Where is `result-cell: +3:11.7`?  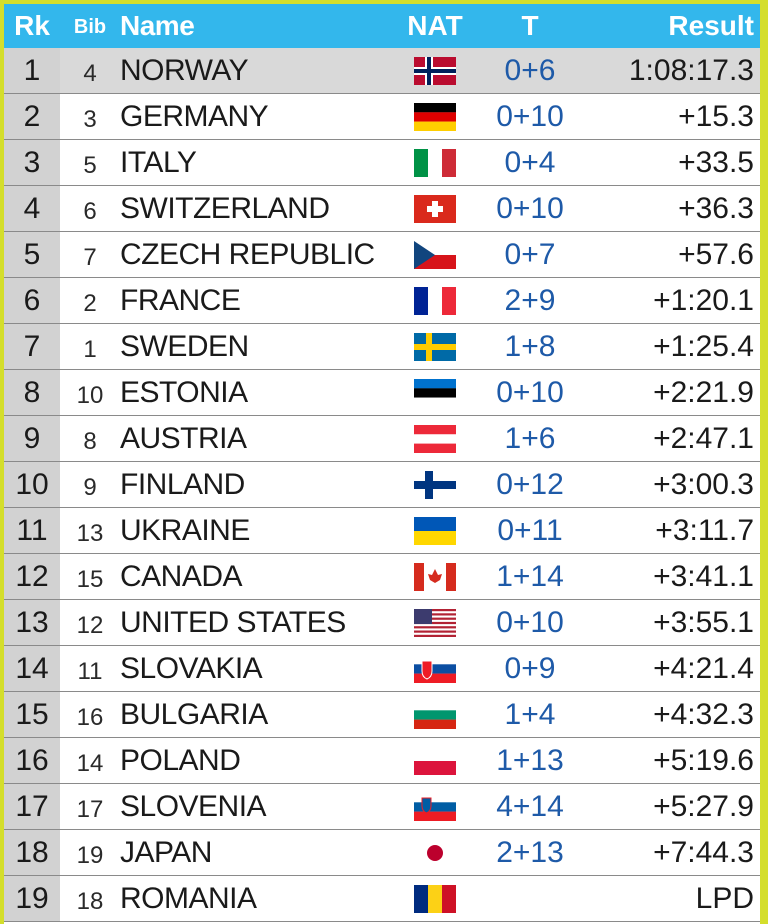
result-cell: +3:11.7 is located at coordinates (704, 530).